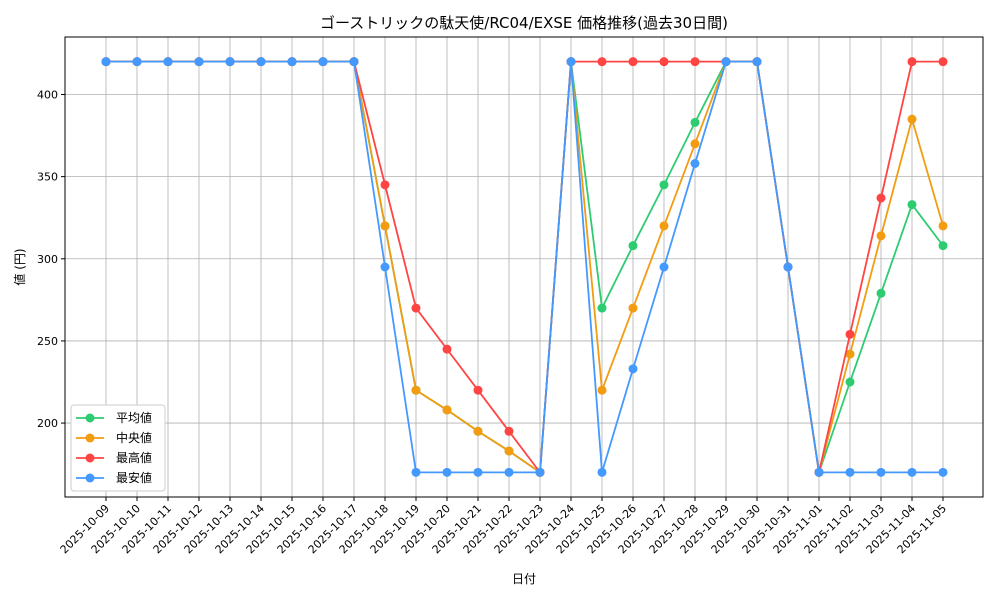  Describe the element at coordinates (118, 448) in the screenshot. I see `legend-box` at that location.